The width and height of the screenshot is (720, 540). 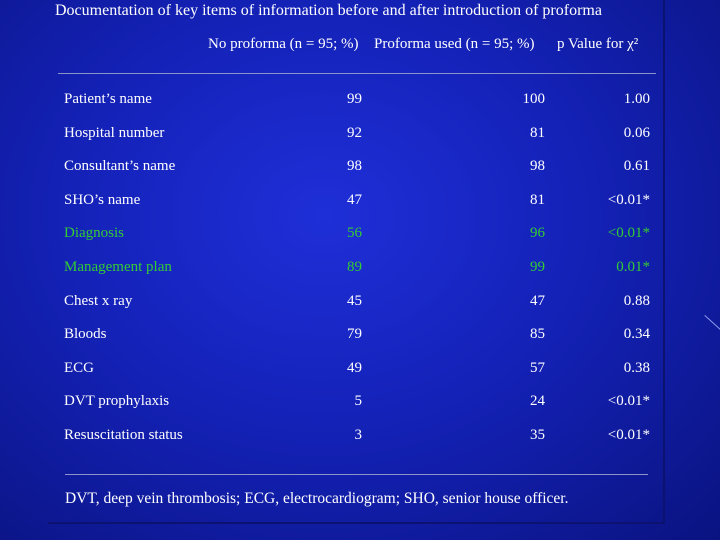 What do you see at coordinates (454, 44) in the screenshot?
I see `column-header-proforma-used: Proforma used (n = 95; %)` at bounding box center [454, 44].